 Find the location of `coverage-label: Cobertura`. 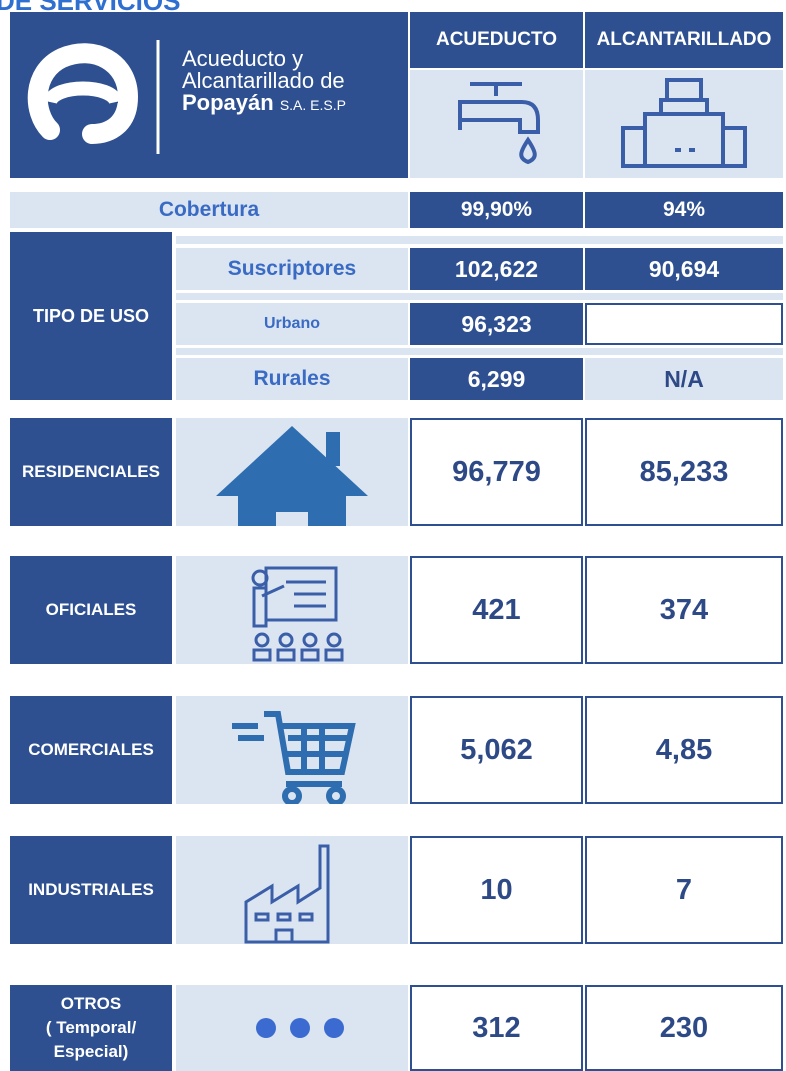

coverage-label: Cobertura is located at coordinates (209, 210).